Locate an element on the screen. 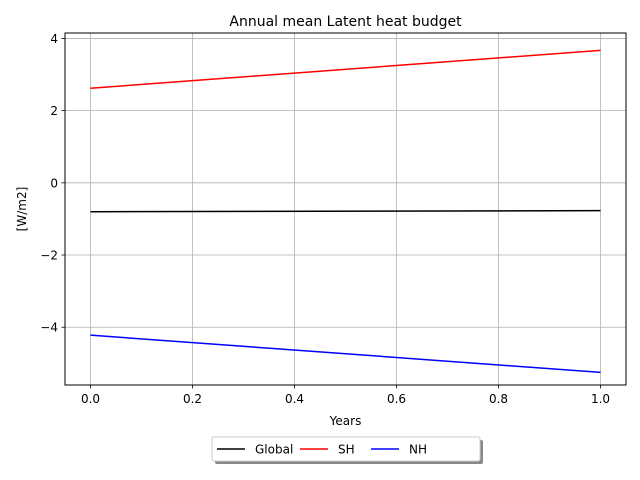  legend-box is located at coordinates (346, 449).